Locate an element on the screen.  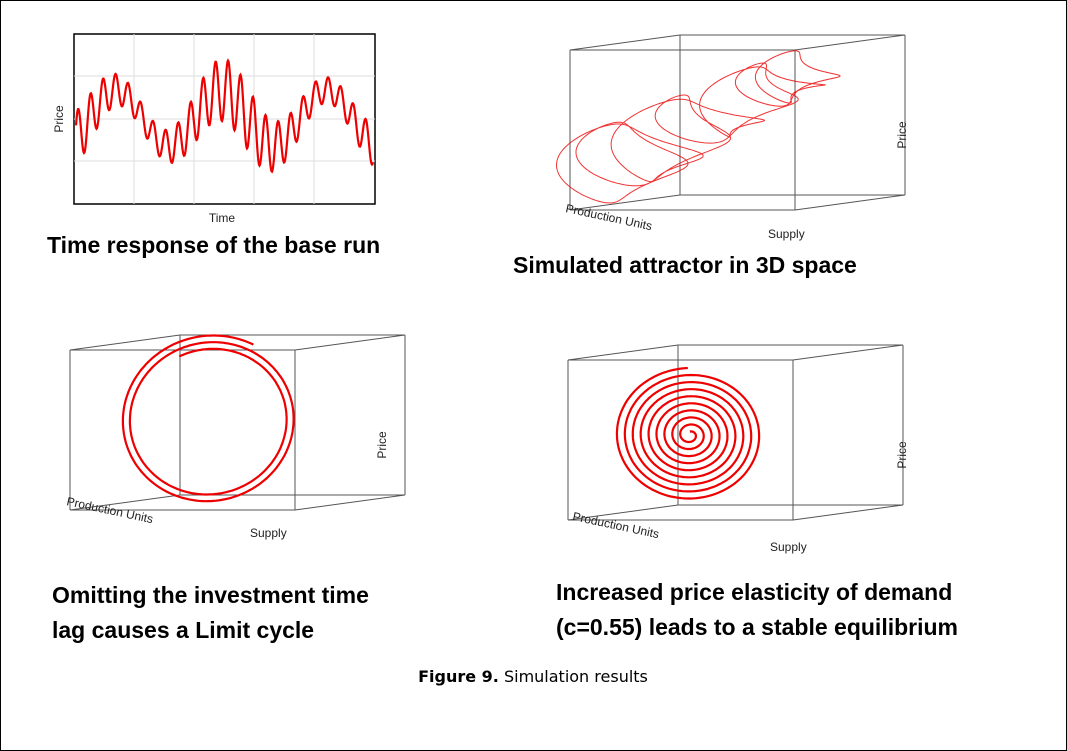
panel-caption: Increased price elasticity of demand is located at coordinates (754, 592).